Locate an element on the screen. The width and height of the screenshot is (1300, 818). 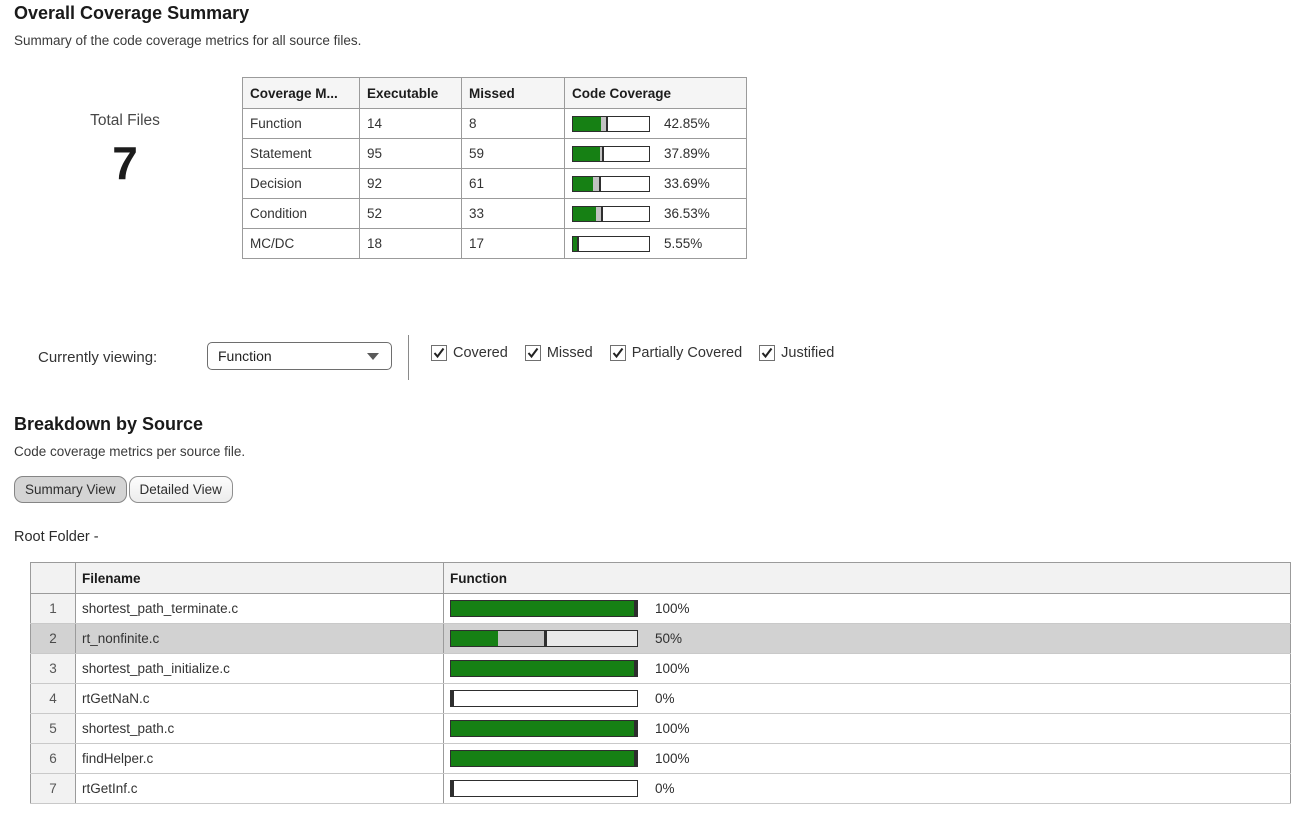
filename-cell: rtGetInf.c is located at coordinates (259, 788).